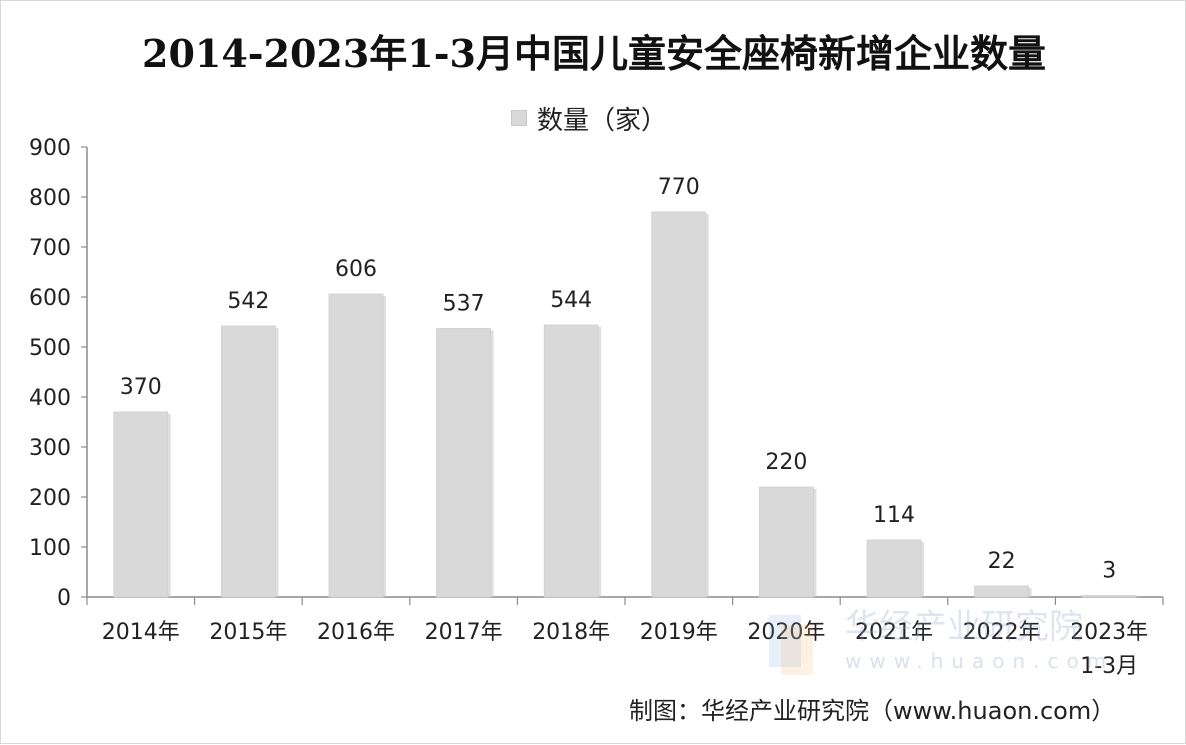 This screenshot has width=1186, height=745. I want to click on data-label: 606, so click(356, 269).